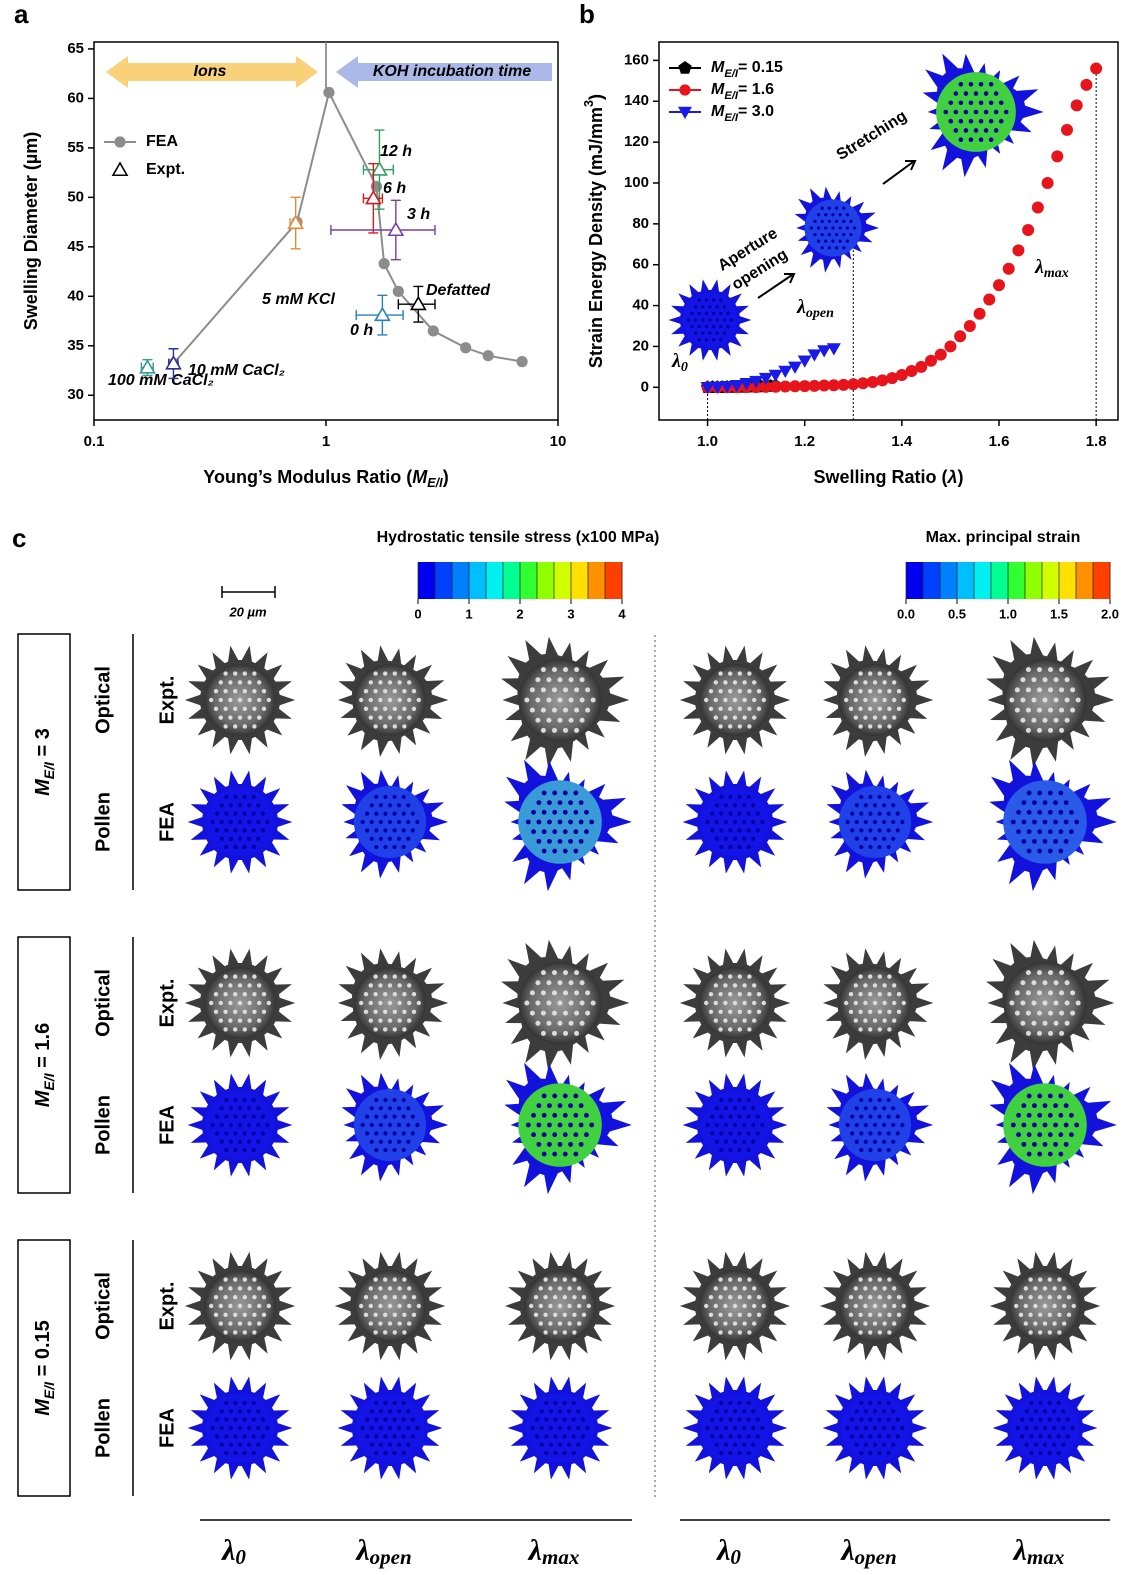 Image resolution: width=1131 pixels, height=1575 pixels. What do you see at coordinates (1110, 613) in the screenshot?
I see `colorbar-tick-label: 2.0` at bounding box center [1110, 613].